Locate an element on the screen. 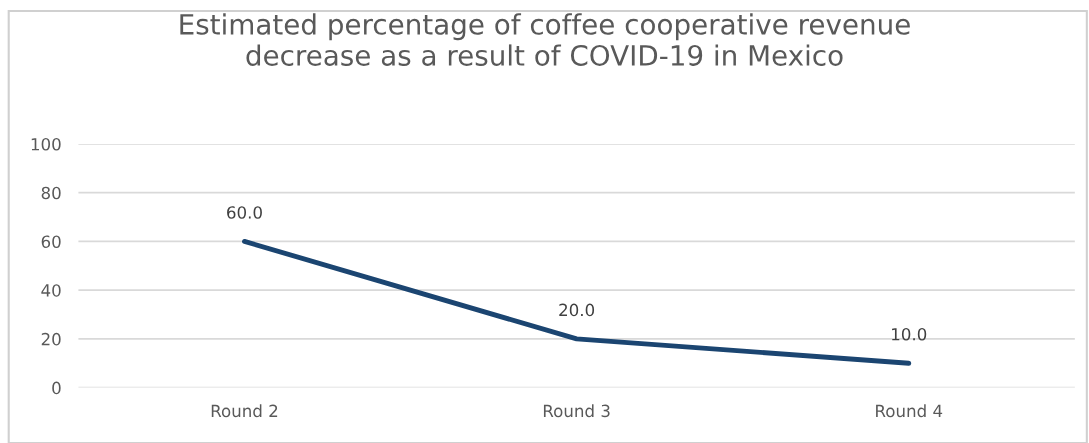 This screenshot has height=443, width=1089. y-tick-label: 80 is located at coordinates (51, 193).